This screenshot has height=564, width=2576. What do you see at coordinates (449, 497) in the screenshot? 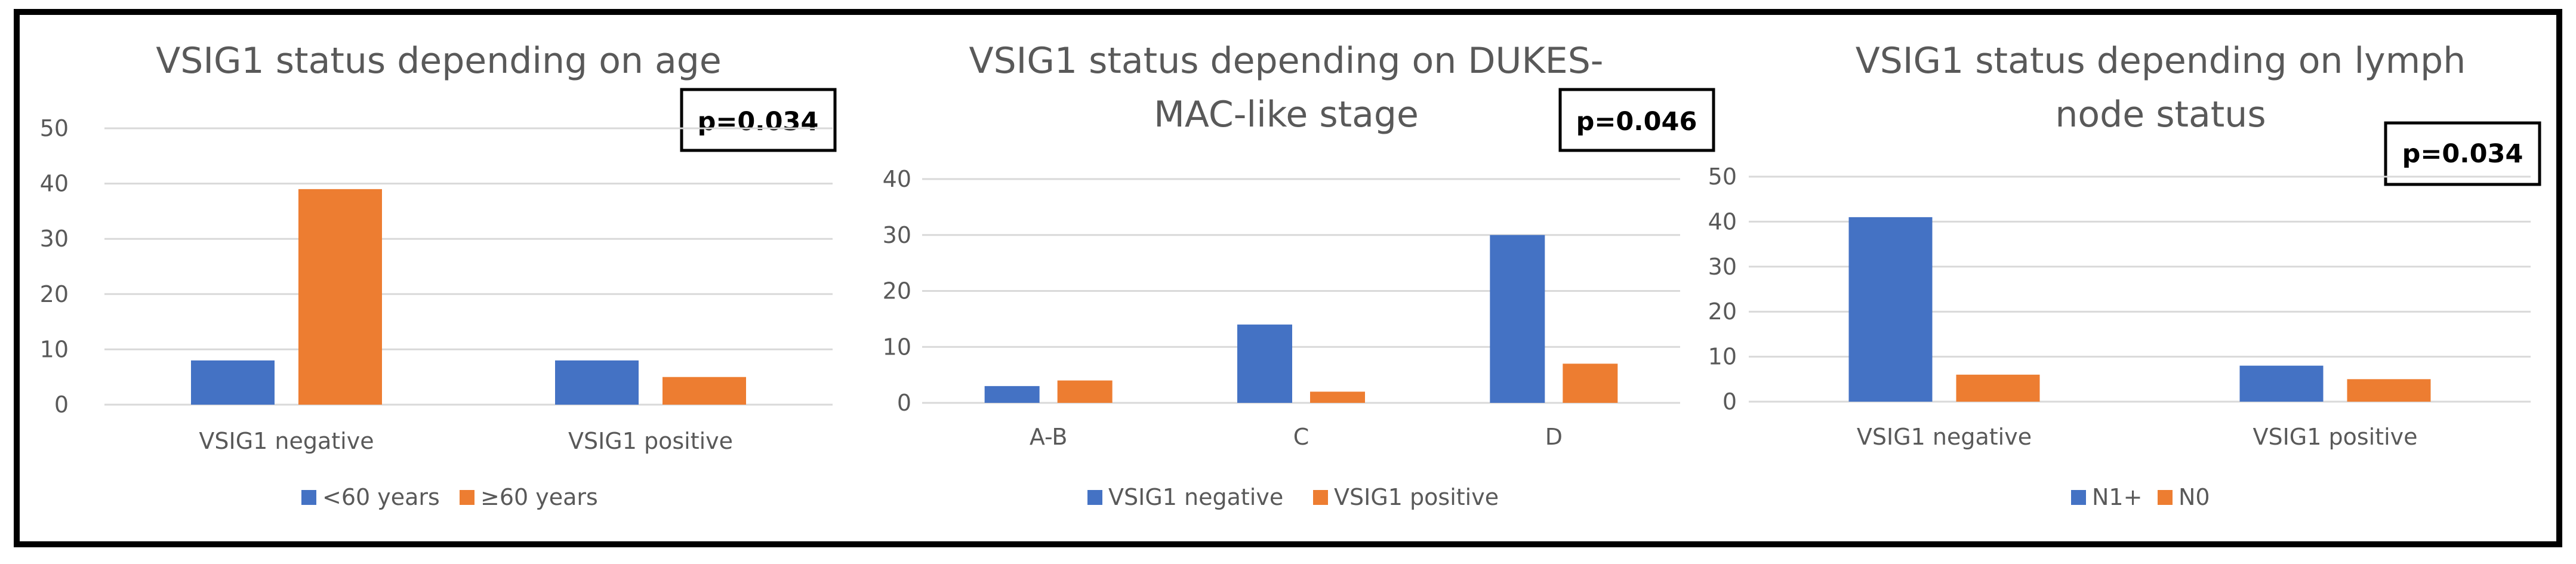
I see `legend: <60 years ≥60 years` at bounding box center [449, 497].